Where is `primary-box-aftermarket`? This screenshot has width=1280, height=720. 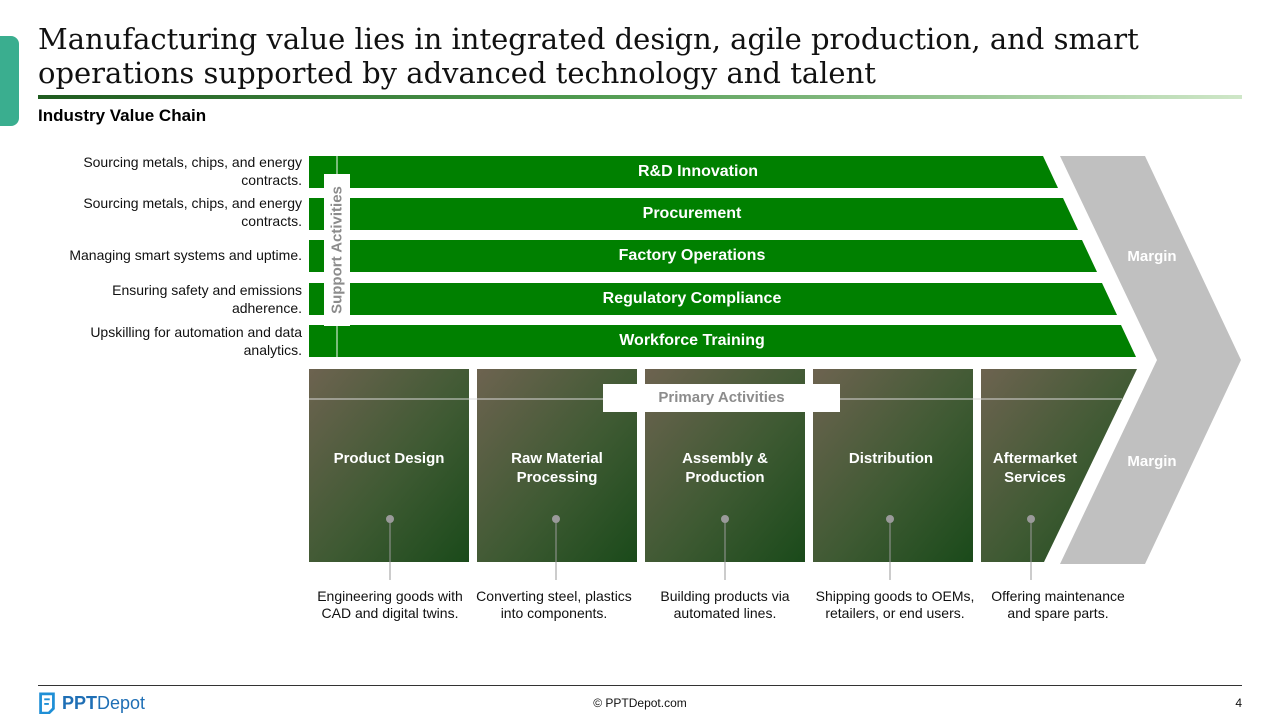 primary-box-aftermarket is located at coordinates (1059, 465).